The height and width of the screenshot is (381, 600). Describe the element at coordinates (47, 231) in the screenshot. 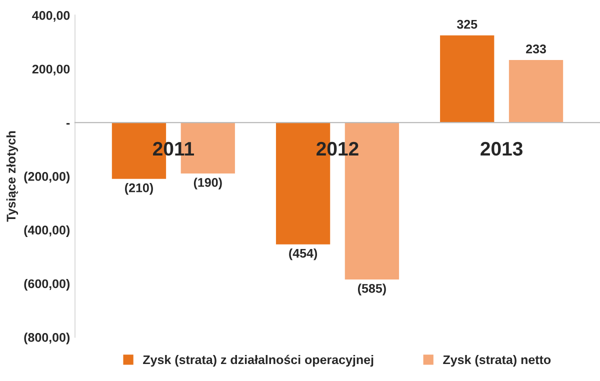

I see `y-tick-label: (400,00)` at that location.